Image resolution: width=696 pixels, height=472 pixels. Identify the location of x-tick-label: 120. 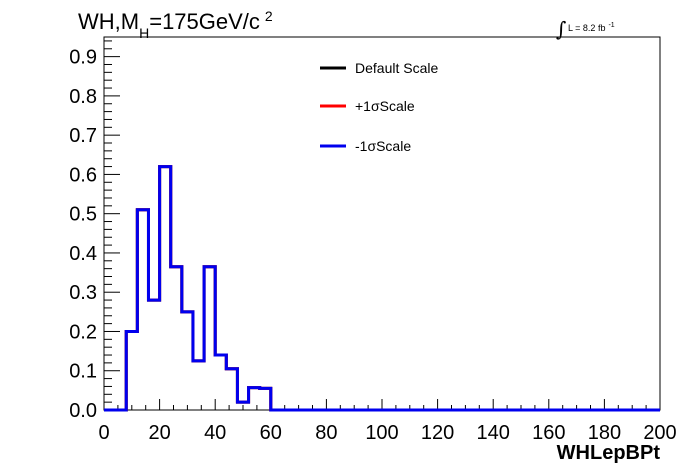
(437, 433).